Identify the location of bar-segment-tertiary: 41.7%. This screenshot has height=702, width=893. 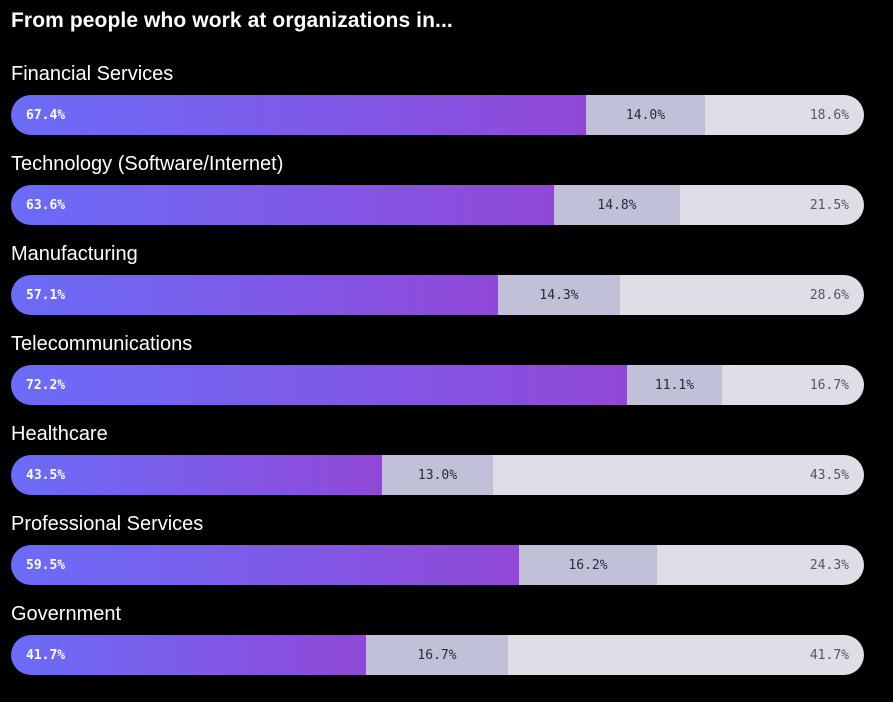
(686, 655).